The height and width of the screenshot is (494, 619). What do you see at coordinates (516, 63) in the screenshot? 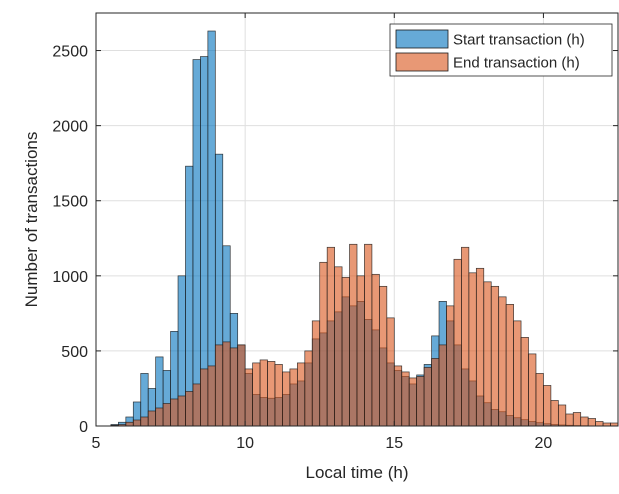
I see `legend-label-end: End transaction (h)` at bounding box center [516, 63].